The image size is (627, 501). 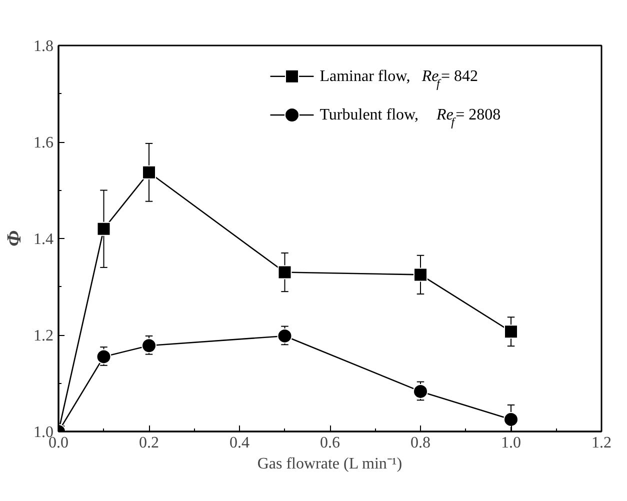 What do you see at coordinates (420, 443) in the screenshot?
I see `x-tick-label: 0.8` at bounding box center [420, 443].